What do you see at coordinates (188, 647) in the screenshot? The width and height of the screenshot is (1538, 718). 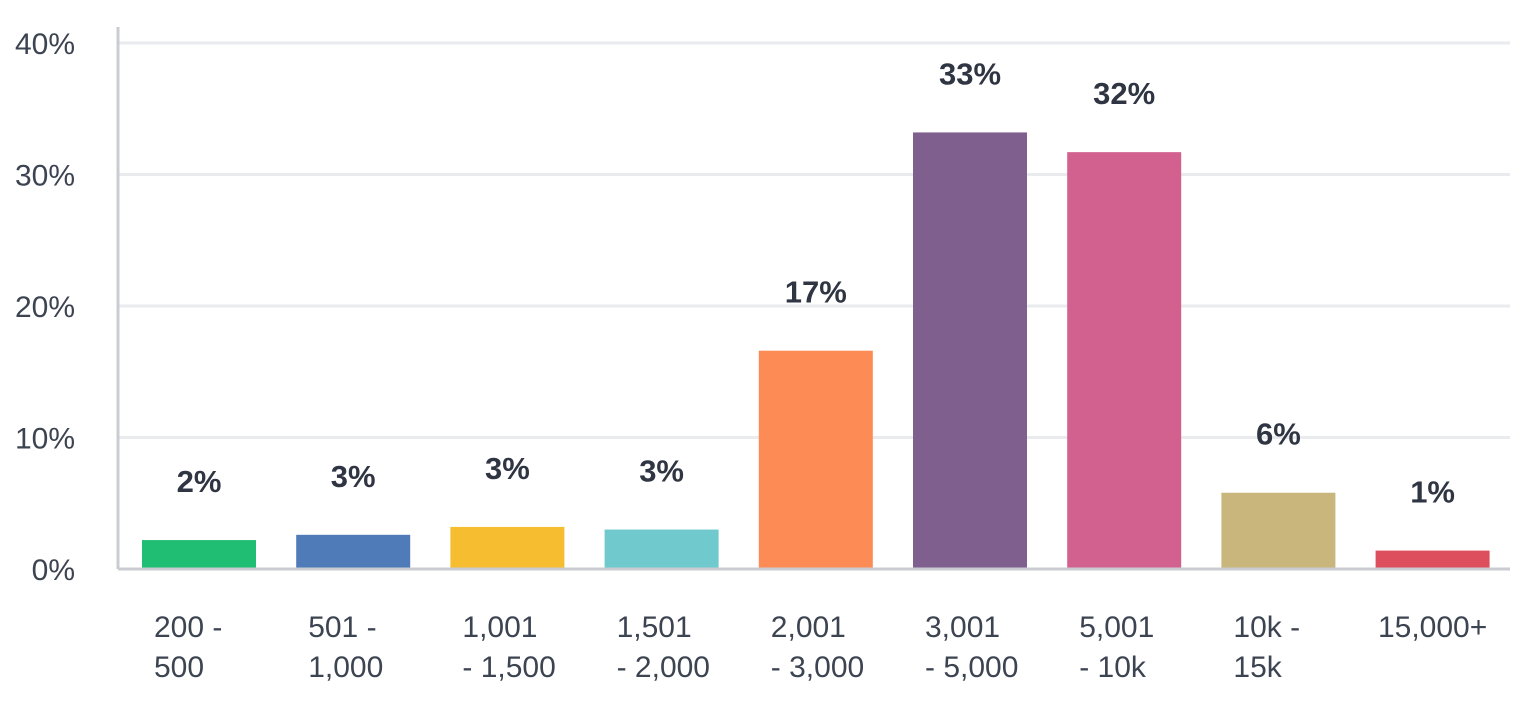 I see `x-category-label: 200 - 500` at bounding box center [188, 647].